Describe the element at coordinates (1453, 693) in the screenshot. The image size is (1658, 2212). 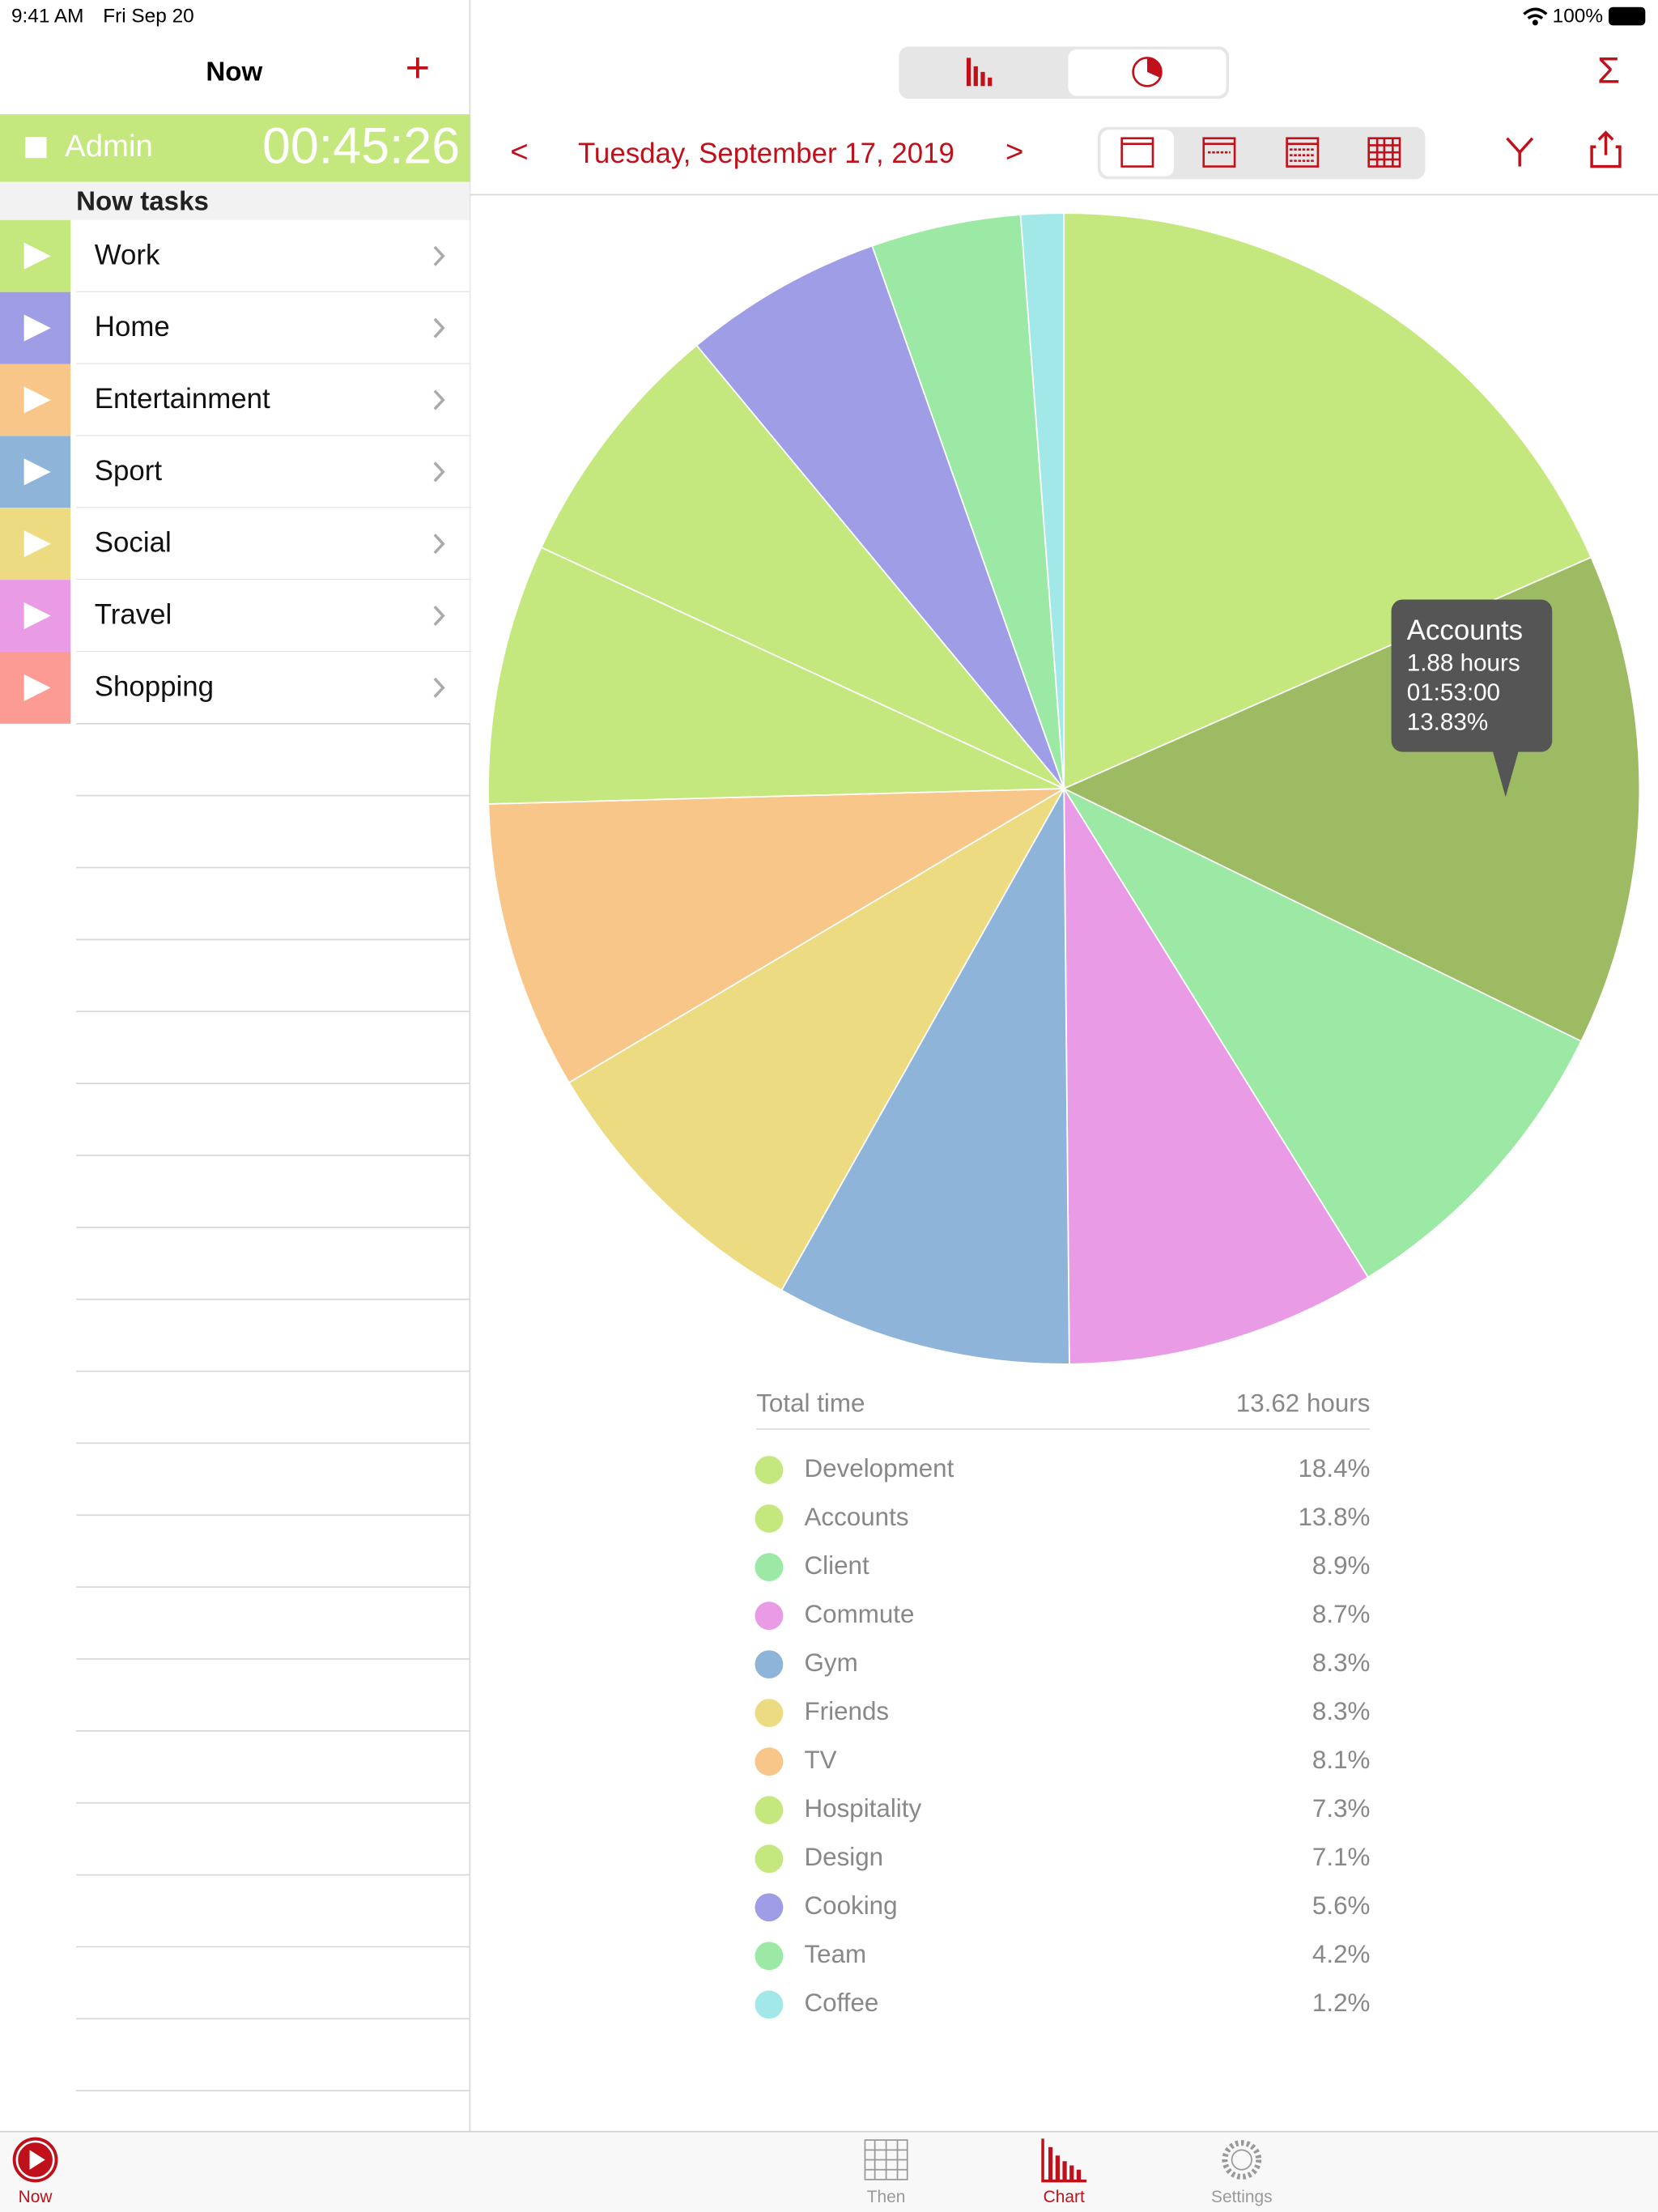
I see `tooltip-line: 01:53:00` at that location.